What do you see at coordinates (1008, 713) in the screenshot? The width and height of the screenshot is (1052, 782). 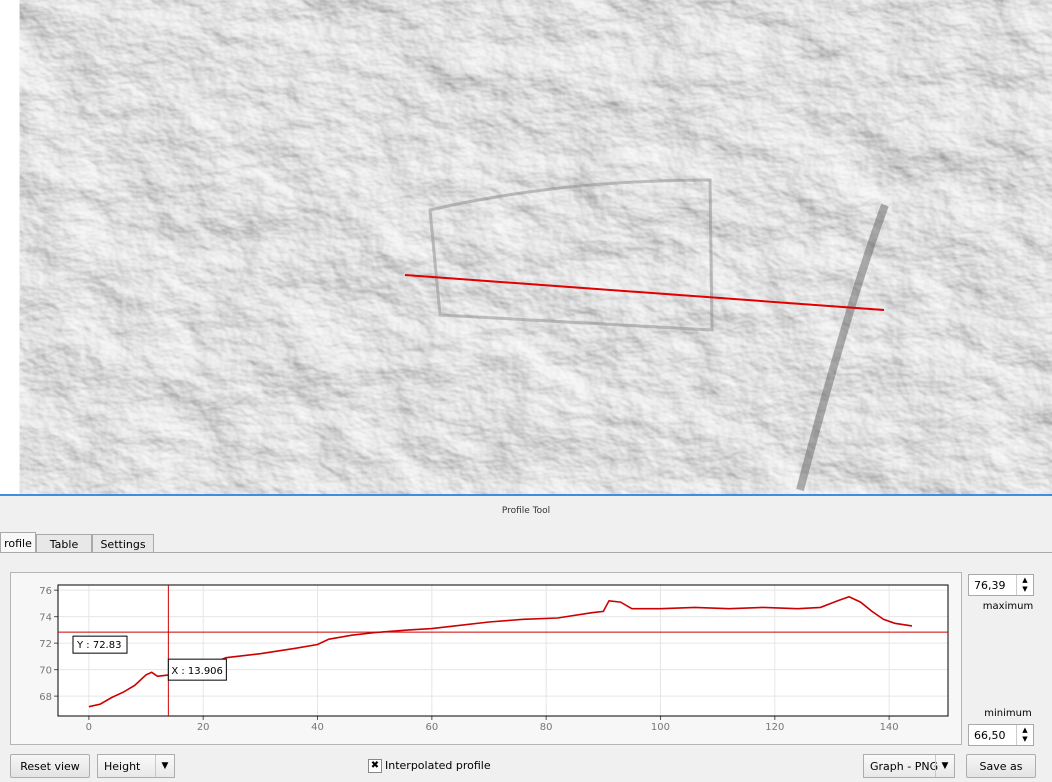 I see `min-label: minimum` at bounding box center [1008, 713].